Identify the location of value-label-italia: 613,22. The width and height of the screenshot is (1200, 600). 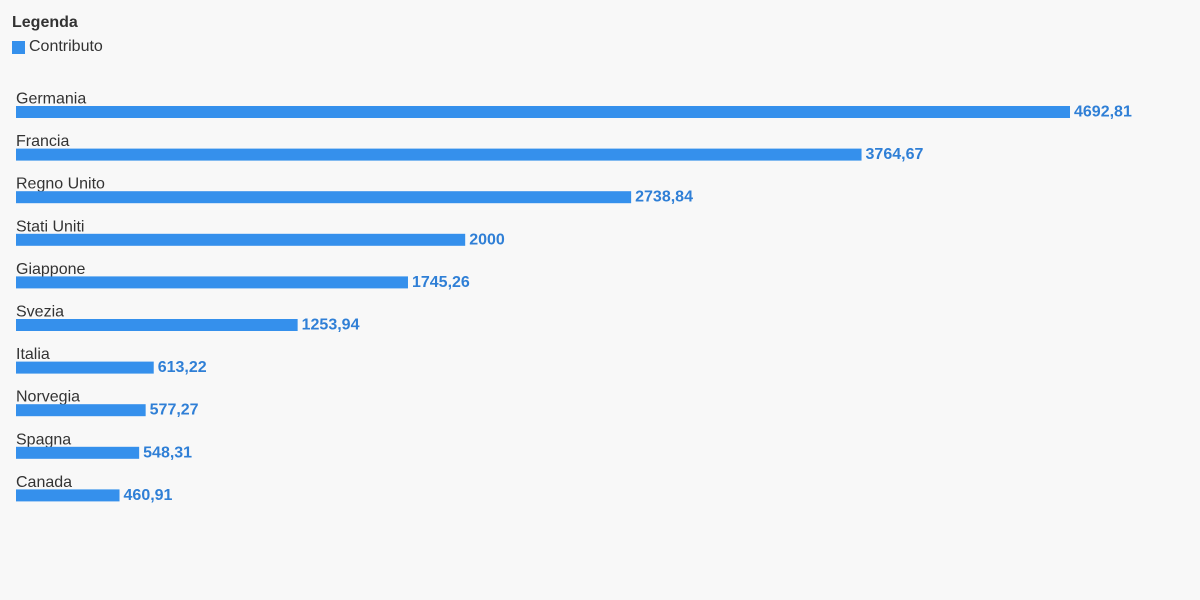
(182, 367).